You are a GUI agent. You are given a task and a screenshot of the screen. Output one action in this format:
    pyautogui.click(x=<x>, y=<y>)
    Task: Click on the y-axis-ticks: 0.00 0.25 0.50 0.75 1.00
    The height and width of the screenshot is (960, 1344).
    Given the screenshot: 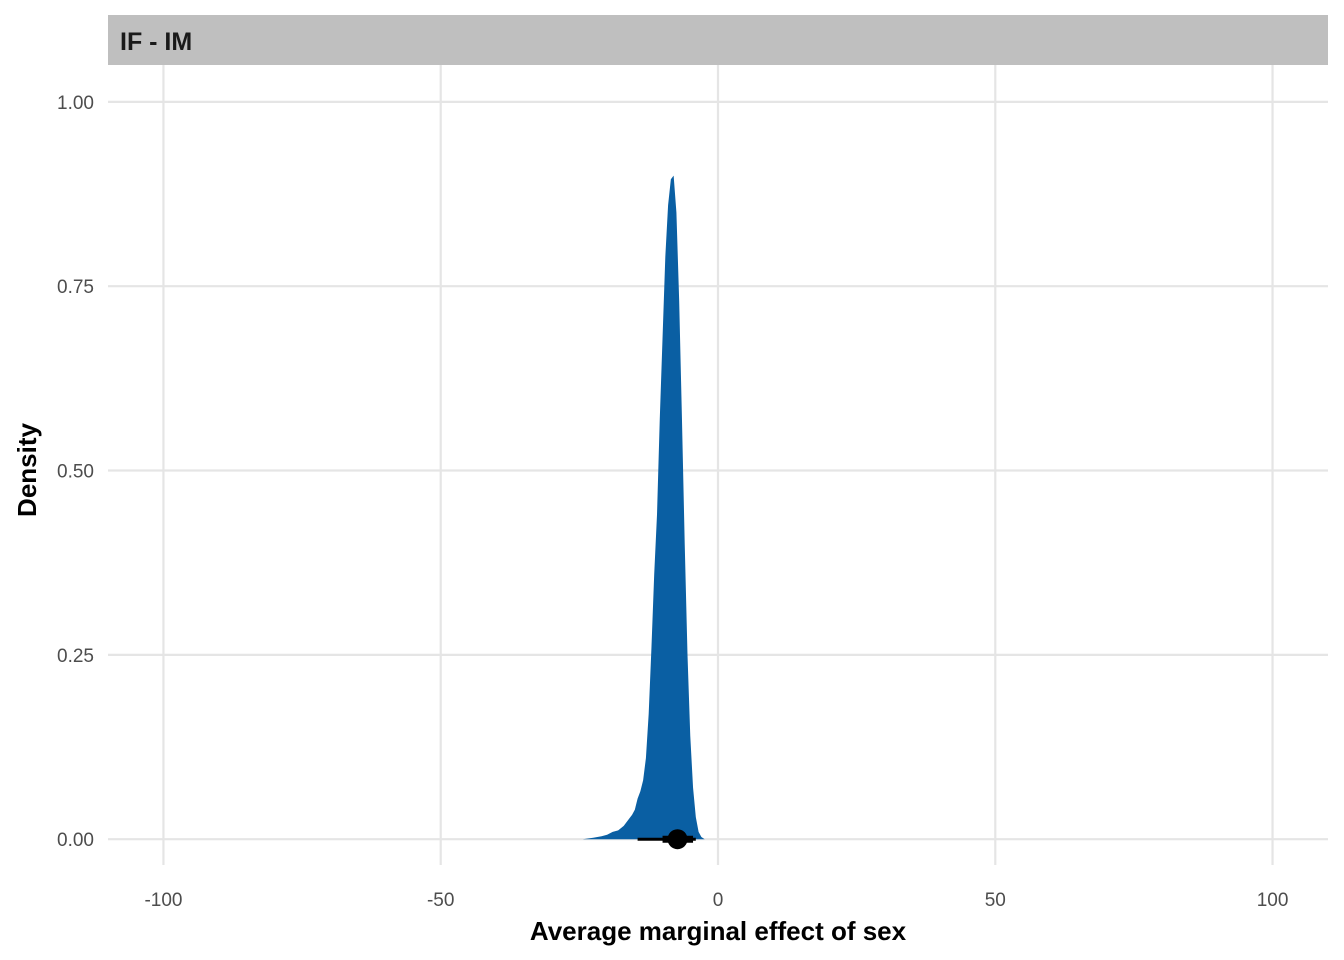 What is the action you would take?
    pyautogui.click(x=75, y=472)
    